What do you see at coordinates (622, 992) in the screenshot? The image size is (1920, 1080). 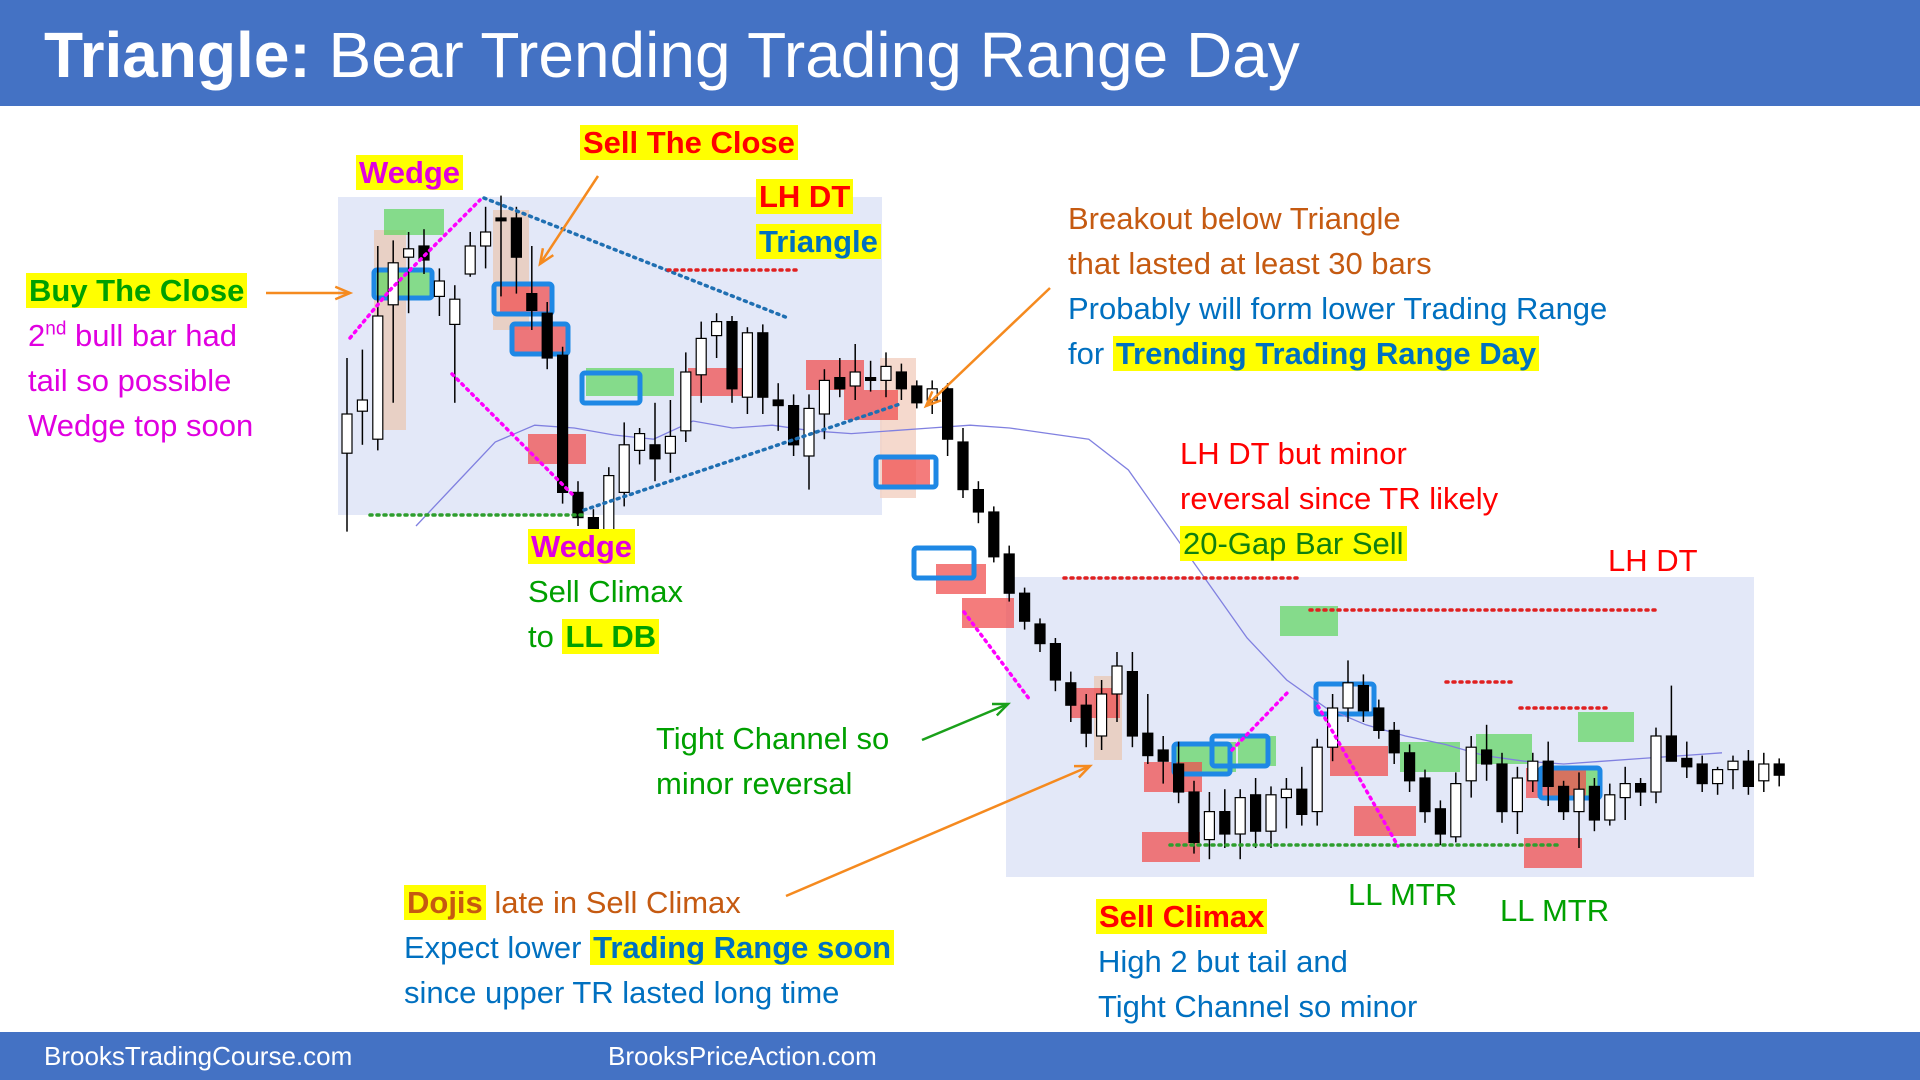 I see `label-since-upper: since upper TR lasted long time` at bounding box center [622, 992].